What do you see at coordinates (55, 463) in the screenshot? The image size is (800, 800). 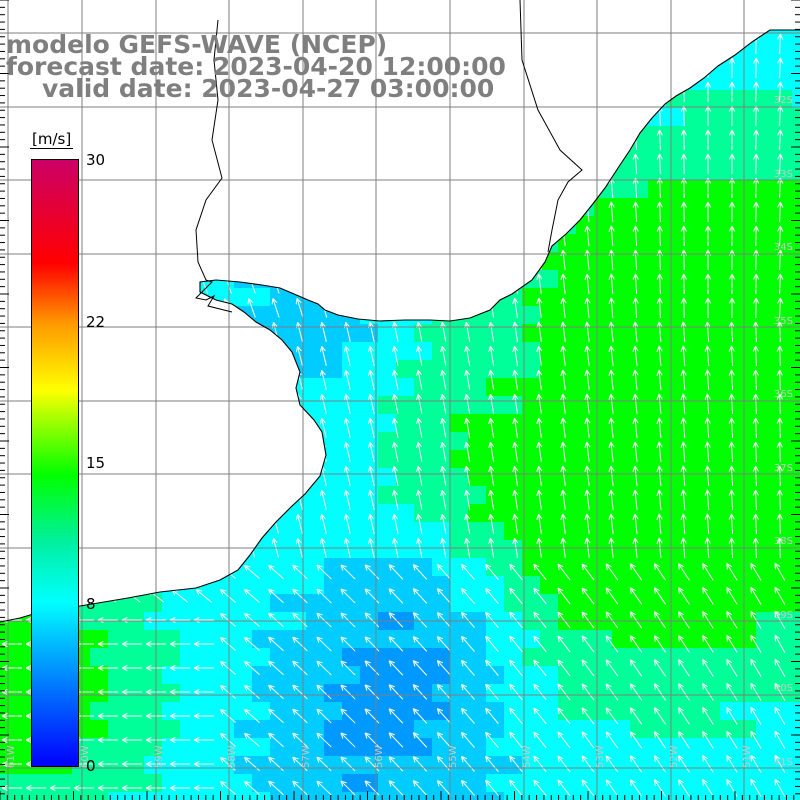 I see `colorbar` at bounding box center [55, 463].